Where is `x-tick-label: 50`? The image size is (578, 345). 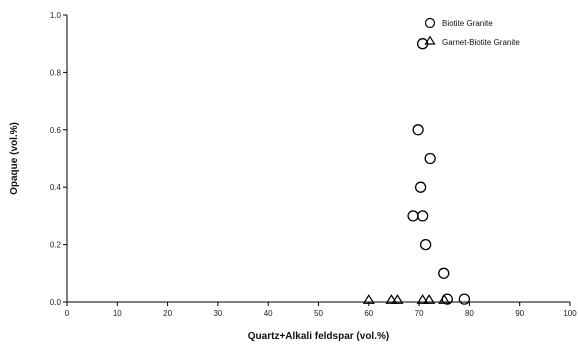
x-tick-label: 50 is located at coordinates (318, 313).